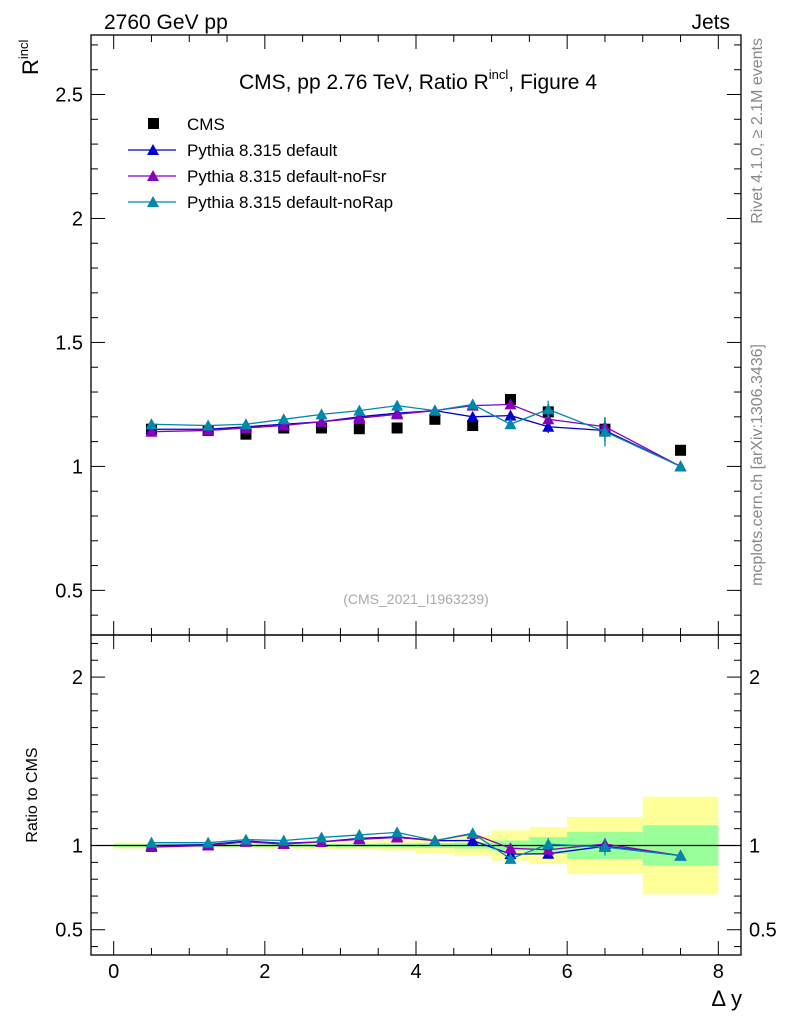  What do you see at coordinates (206, 124) in the screenshot?
I see `legend-label-cms: CMS` at bounding box center [206, 124].